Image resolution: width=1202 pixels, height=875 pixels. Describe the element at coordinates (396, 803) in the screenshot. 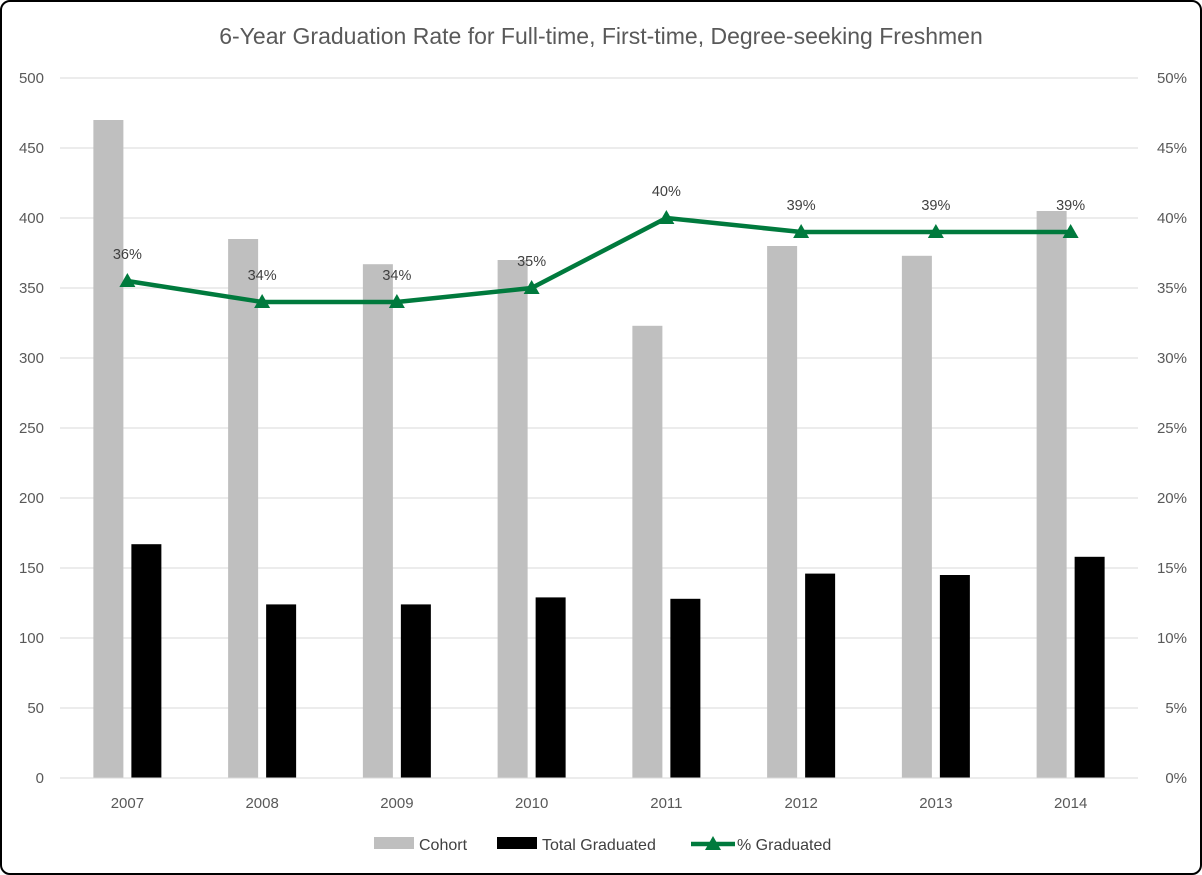

I see `x-tick-label: 2009` at that location.